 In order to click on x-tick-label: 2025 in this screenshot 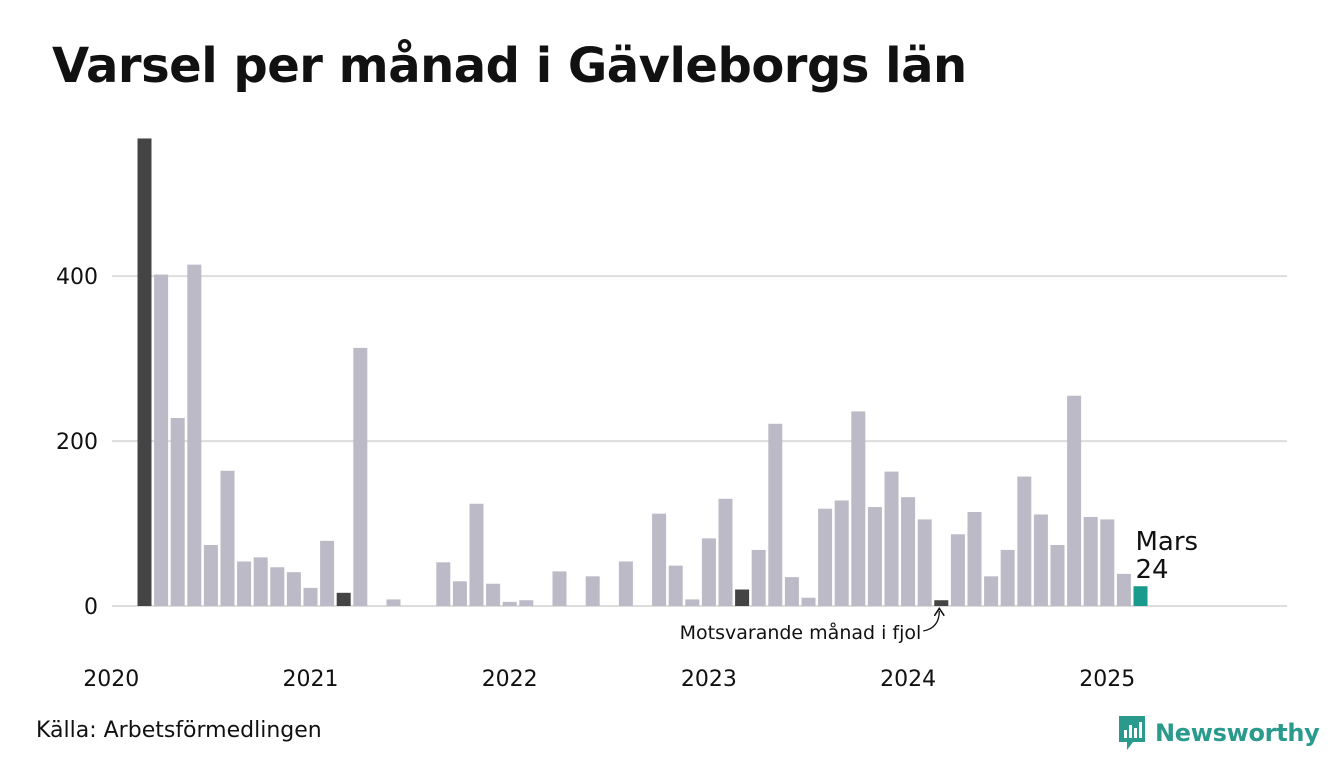, I will do `click(1107, 679)`.